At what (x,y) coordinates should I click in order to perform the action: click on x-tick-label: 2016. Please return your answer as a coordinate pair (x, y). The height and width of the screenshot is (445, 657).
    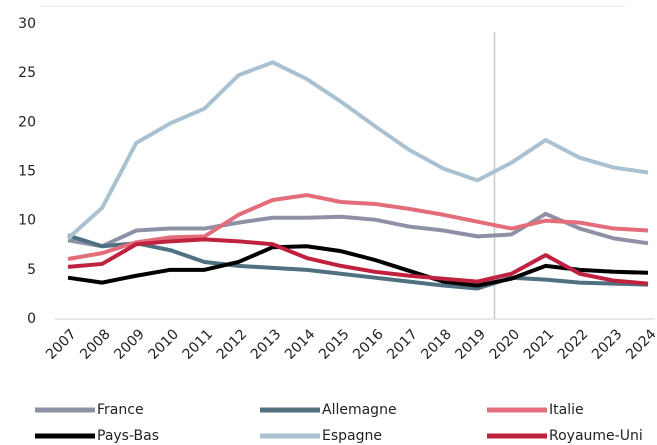
    Looking at the image, I should click on (368, 344).